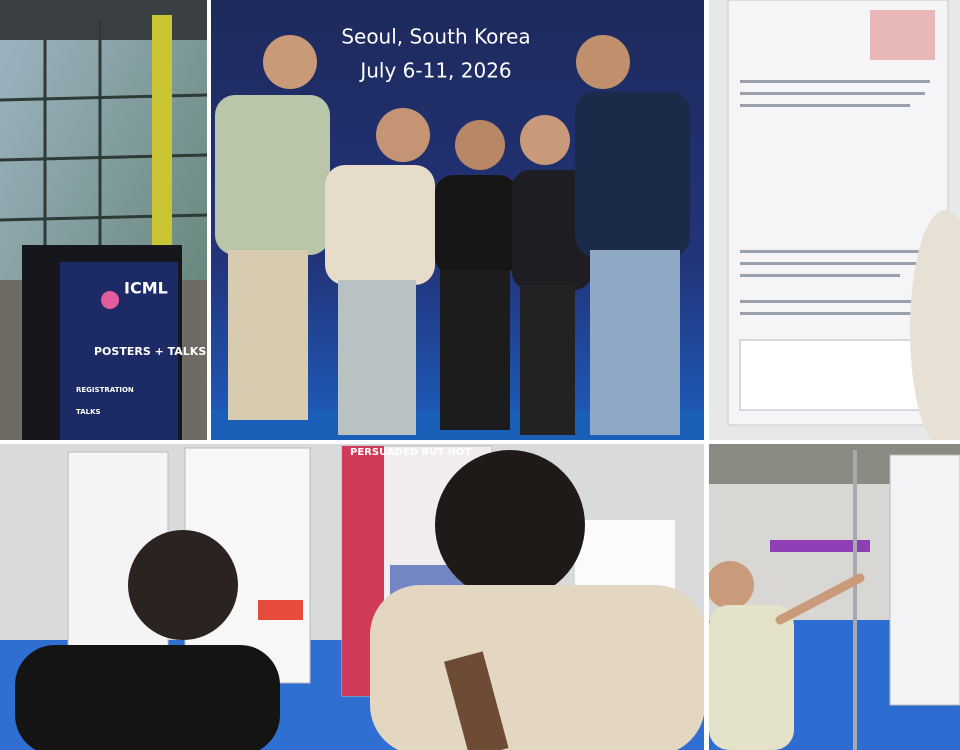 Image resolution: width=960 pixels, height=750 pixels. I want to click on banner-dates: July 6-11, 2026, so click(434, 71).